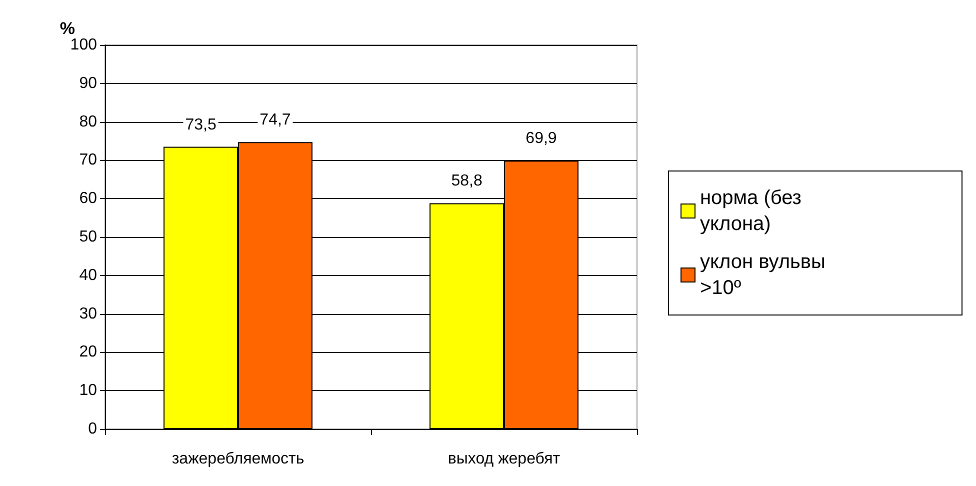 This screenshot has height=486, width=976. Describe the element at coordinates (275, 120) in the screenshot. I see `data-label: 74,7` at that location.